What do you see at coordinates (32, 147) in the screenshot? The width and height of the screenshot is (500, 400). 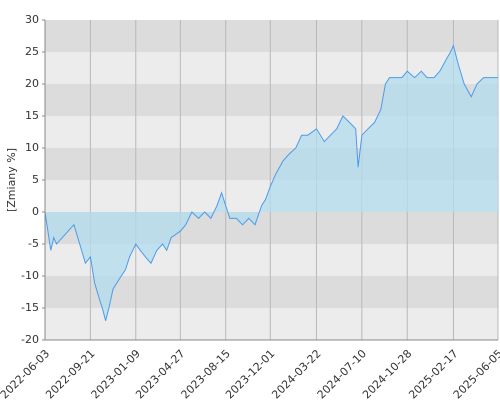 I see `y-tick-label: 10` at bounding box center [32, 147].